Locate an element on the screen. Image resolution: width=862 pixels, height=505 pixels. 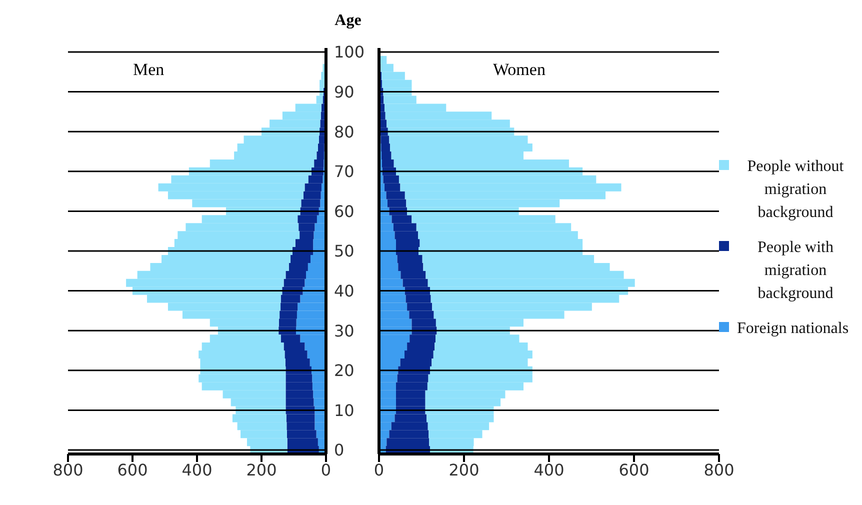
y-tick-label: 80 is located at coordinates (344, 132).